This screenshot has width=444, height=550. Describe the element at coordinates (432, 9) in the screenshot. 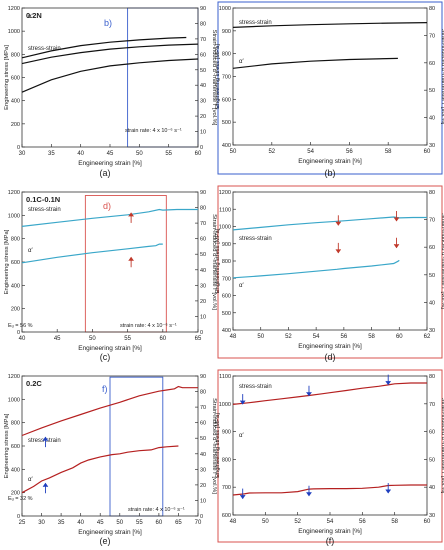

I see `y2-tick-label: 80` at that location.